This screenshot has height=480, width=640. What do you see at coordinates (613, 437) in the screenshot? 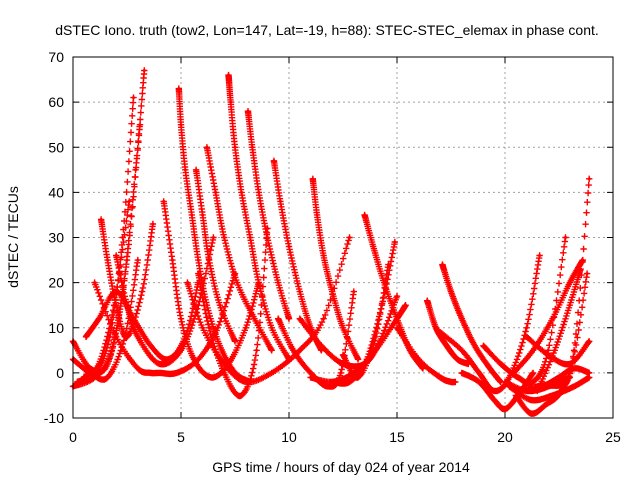
I see `x-tick-label: 25` at bounding box center [613, 437].